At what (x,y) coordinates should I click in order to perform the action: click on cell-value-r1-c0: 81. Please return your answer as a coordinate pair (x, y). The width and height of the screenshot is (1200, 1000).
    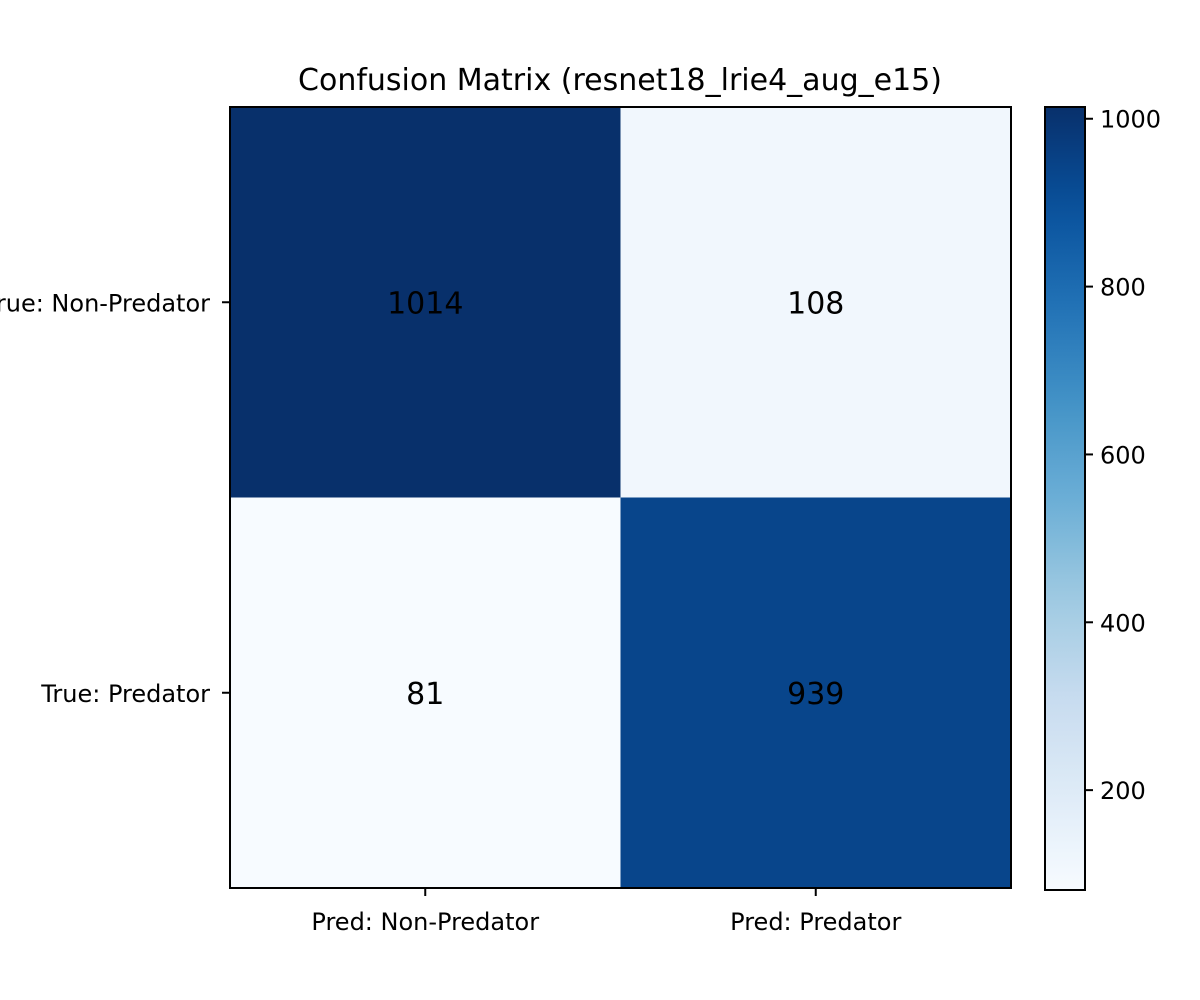
    Looking at the image, I should click on (425, 694).